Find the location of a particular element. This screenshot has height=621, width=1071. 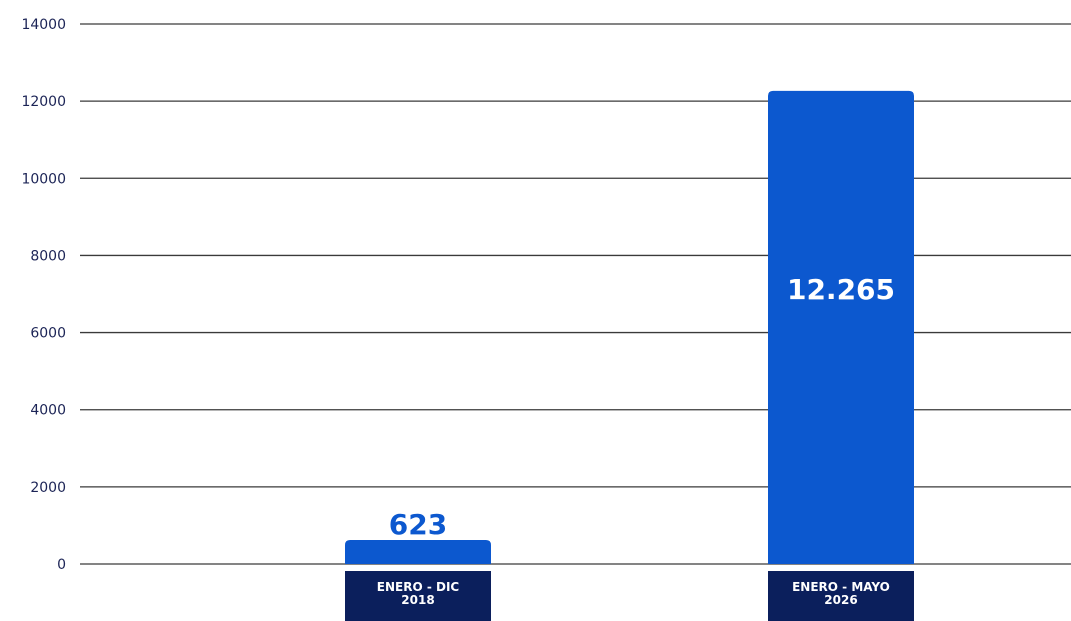

x-tick-label: 2018 is located at coordinates (417, 600).